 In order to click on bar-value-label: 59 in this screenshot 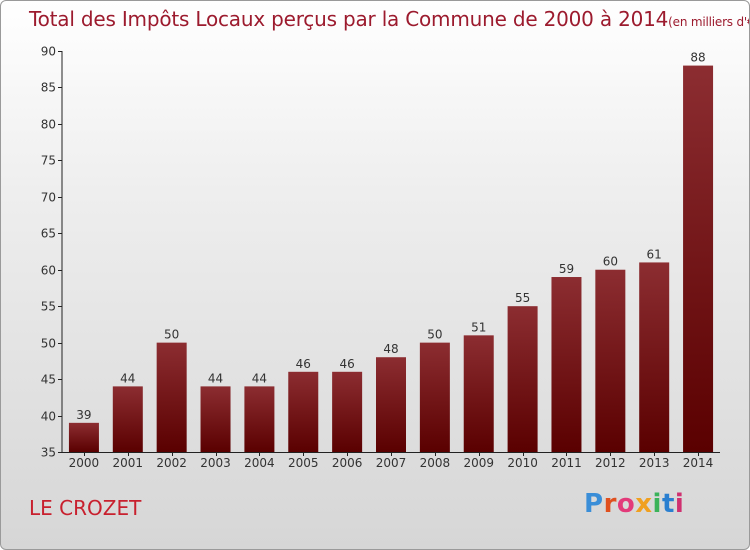, I will do `click(566, 269)`.